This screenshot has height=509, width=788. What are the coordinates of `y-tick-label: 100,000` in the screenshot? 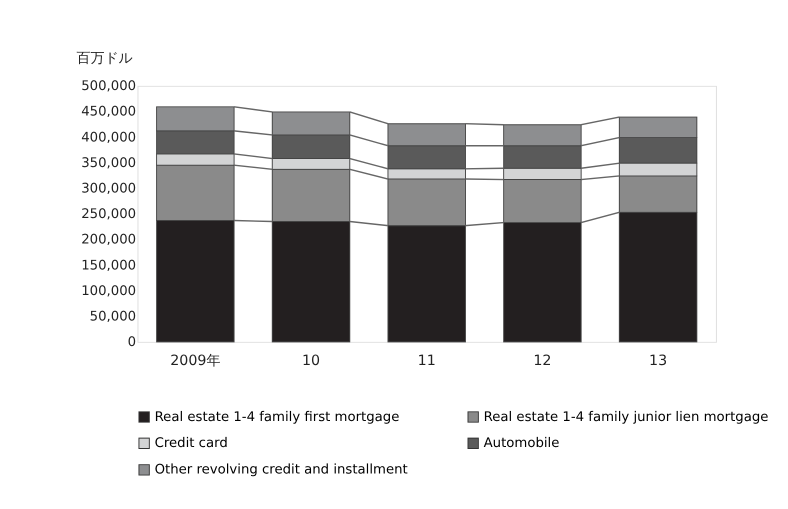 It's located at (108, 291).